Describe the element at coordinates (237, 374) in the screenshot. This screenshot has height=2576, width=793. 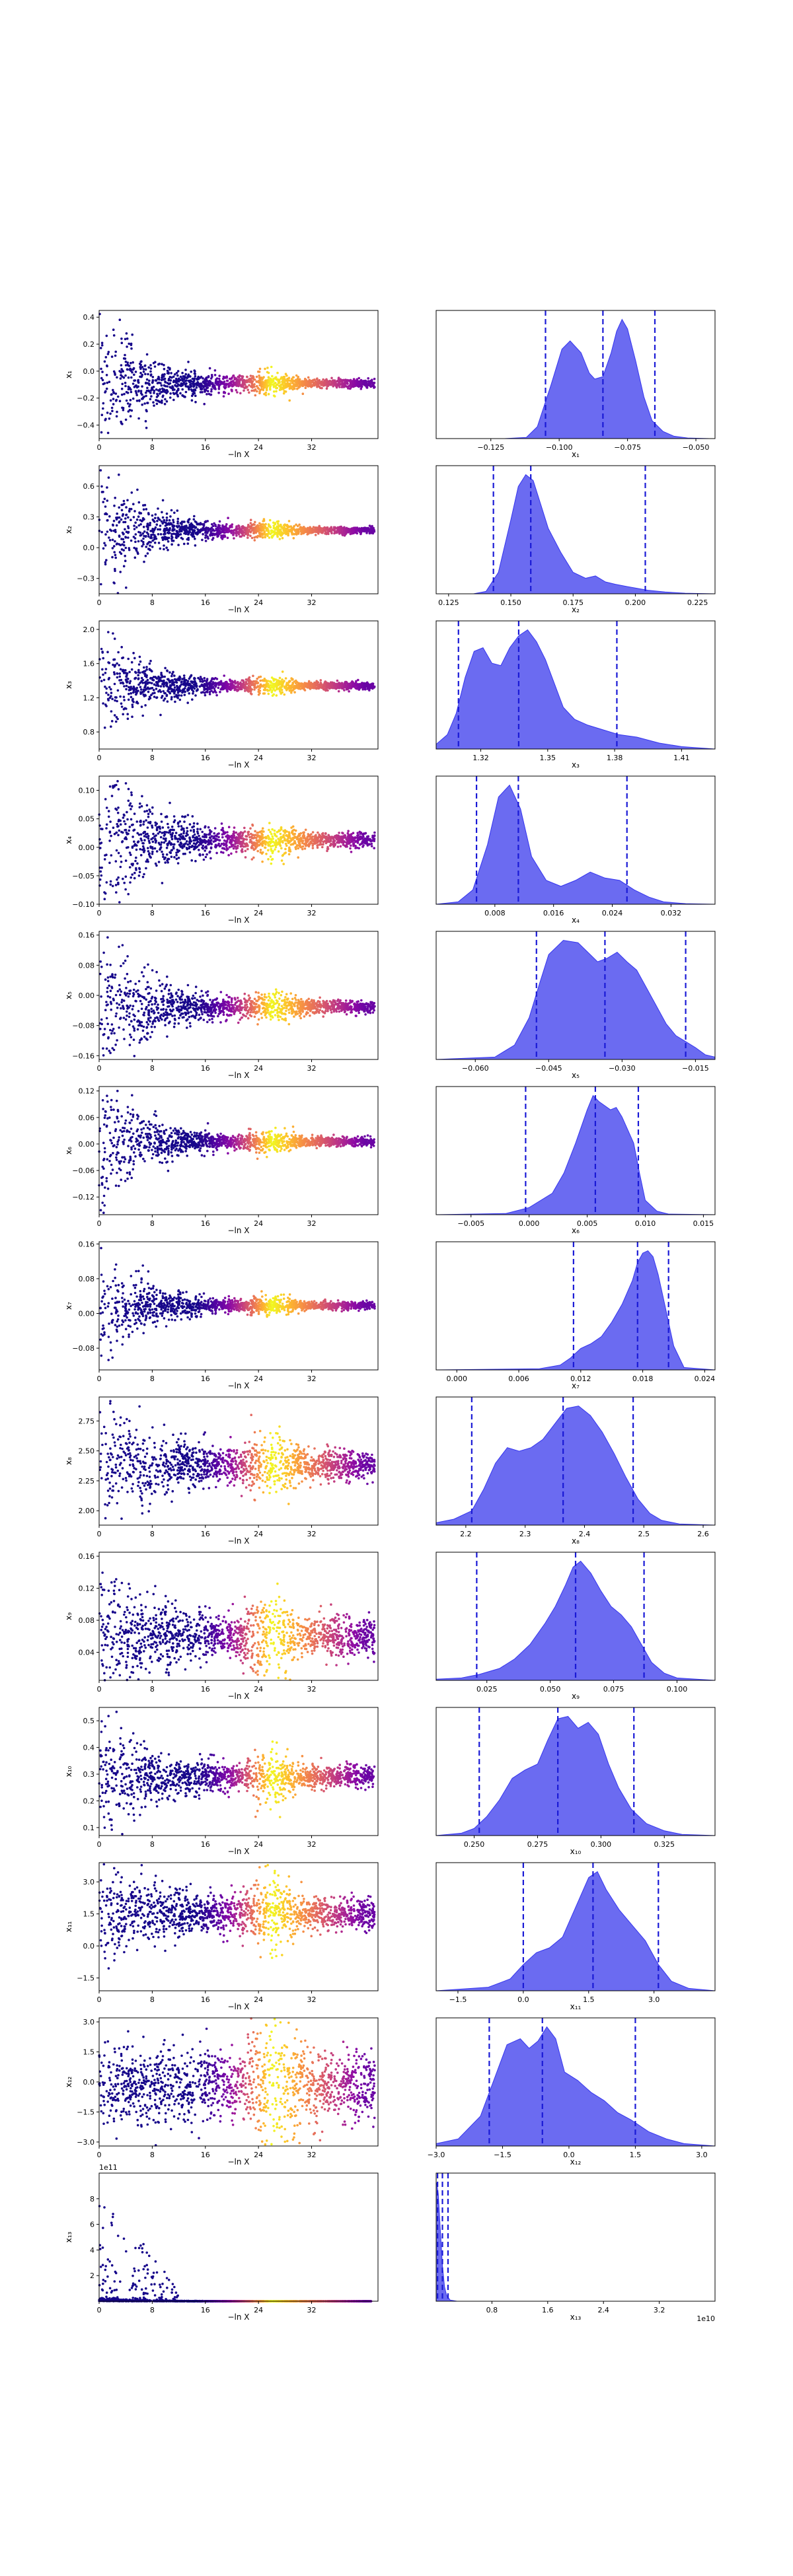
I see `trace-points` at that location.